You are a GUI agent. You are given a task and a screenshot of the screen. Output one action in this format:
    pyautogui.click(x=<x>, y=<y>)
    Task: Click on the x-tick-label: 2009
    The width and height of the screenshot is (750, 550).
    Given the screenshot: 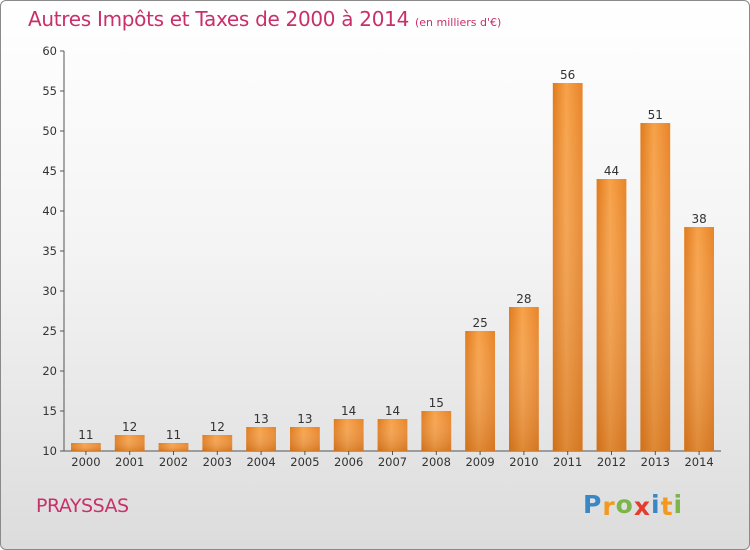 What is the action you would take?
    pyautogui.click(x=479, y=462)
    